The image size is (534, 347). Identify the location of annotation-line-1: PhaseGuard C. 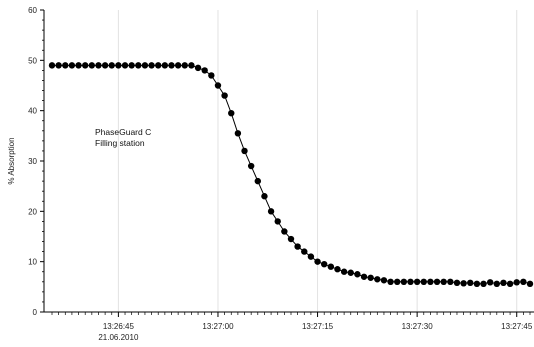
(123, 132).